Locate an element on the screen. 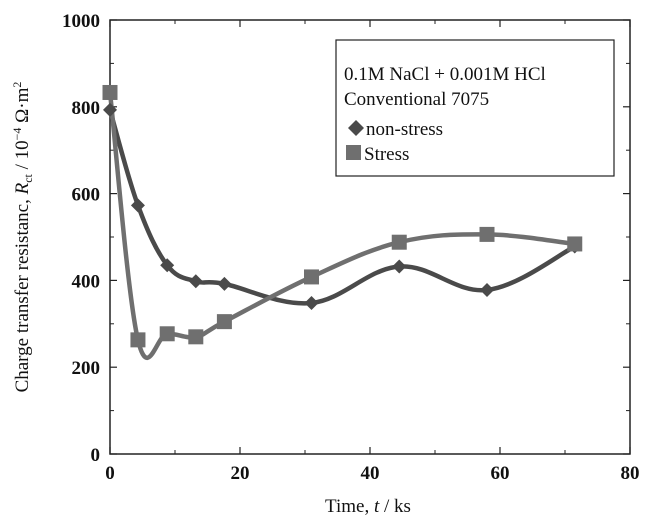  legend-box is located at coordinates (475, 108).